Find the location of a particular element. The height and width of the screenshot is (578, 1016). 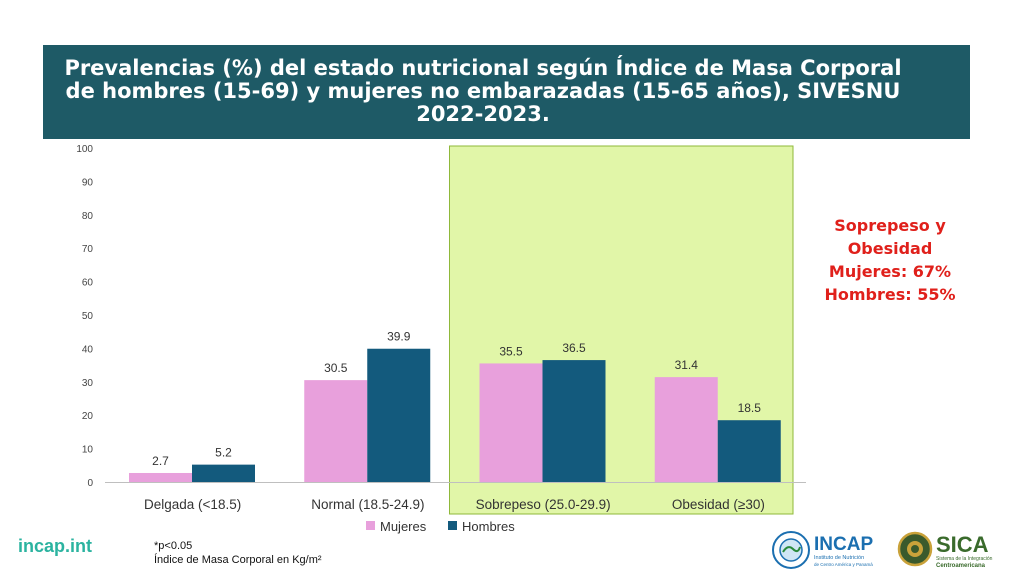

legend-swatch-mujeres is located at coordinates (370, 525).